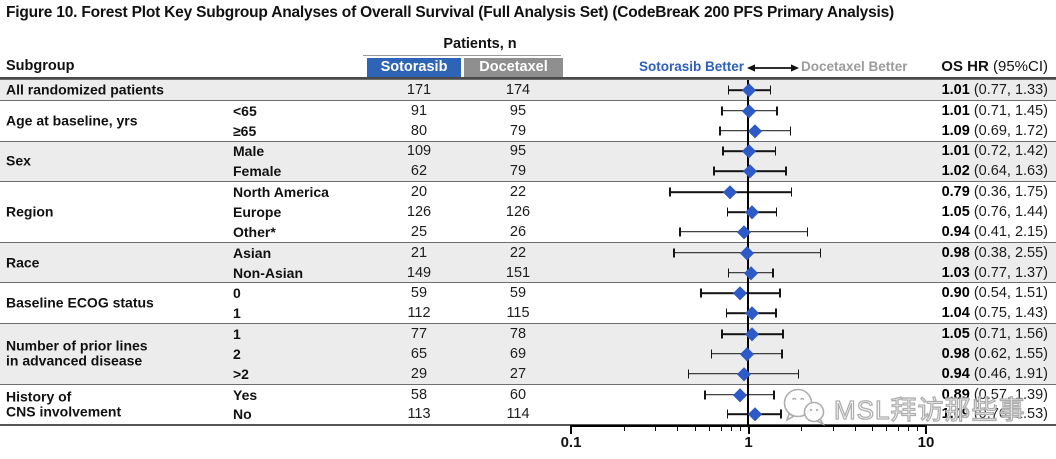 The width and height of the screenshot is (1056, 459). I want to click on table-row: Other* 25 26 0.94 (0.41, 2.15), so click(528, 232).